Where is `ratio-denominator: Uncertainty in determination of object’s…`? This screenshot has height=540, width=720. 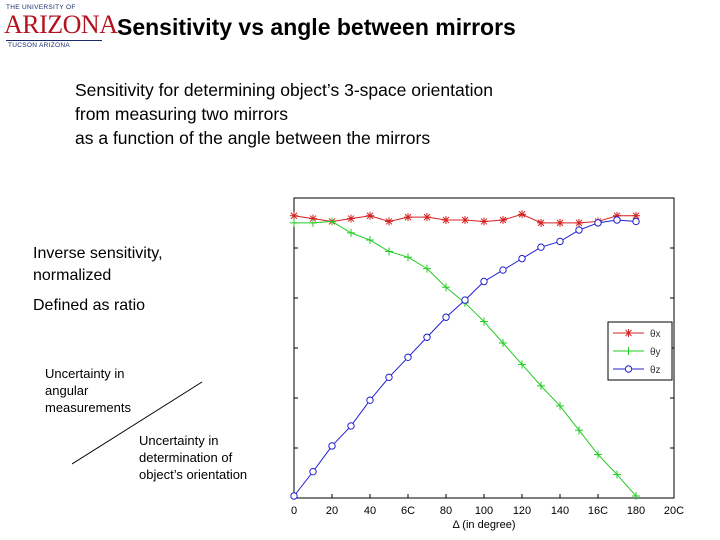
ratio-denominator: Uncertainty in determination of object’s… is located at coordinates (193, 457).